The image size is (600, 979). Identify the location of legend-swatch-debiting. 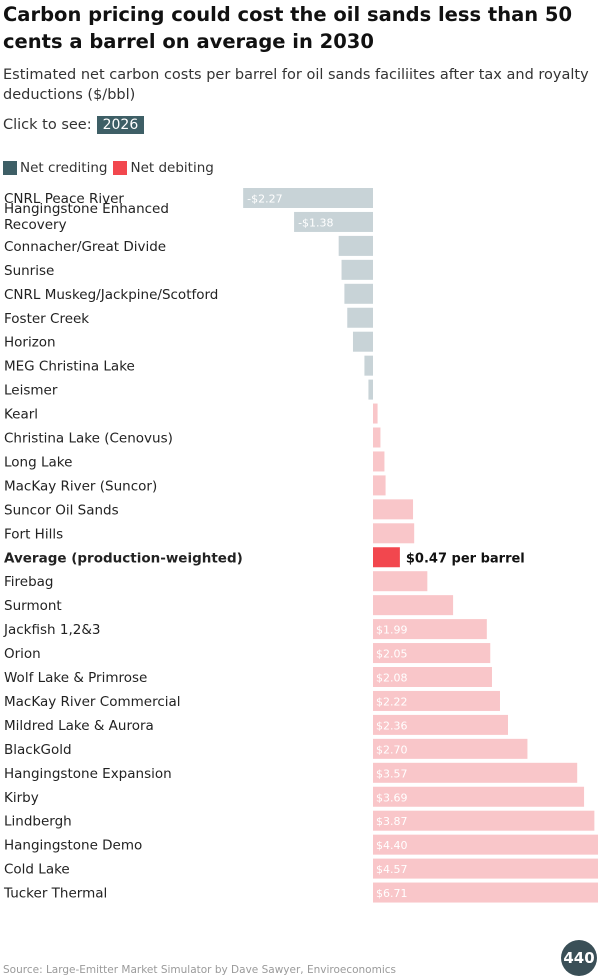
(120, 168).